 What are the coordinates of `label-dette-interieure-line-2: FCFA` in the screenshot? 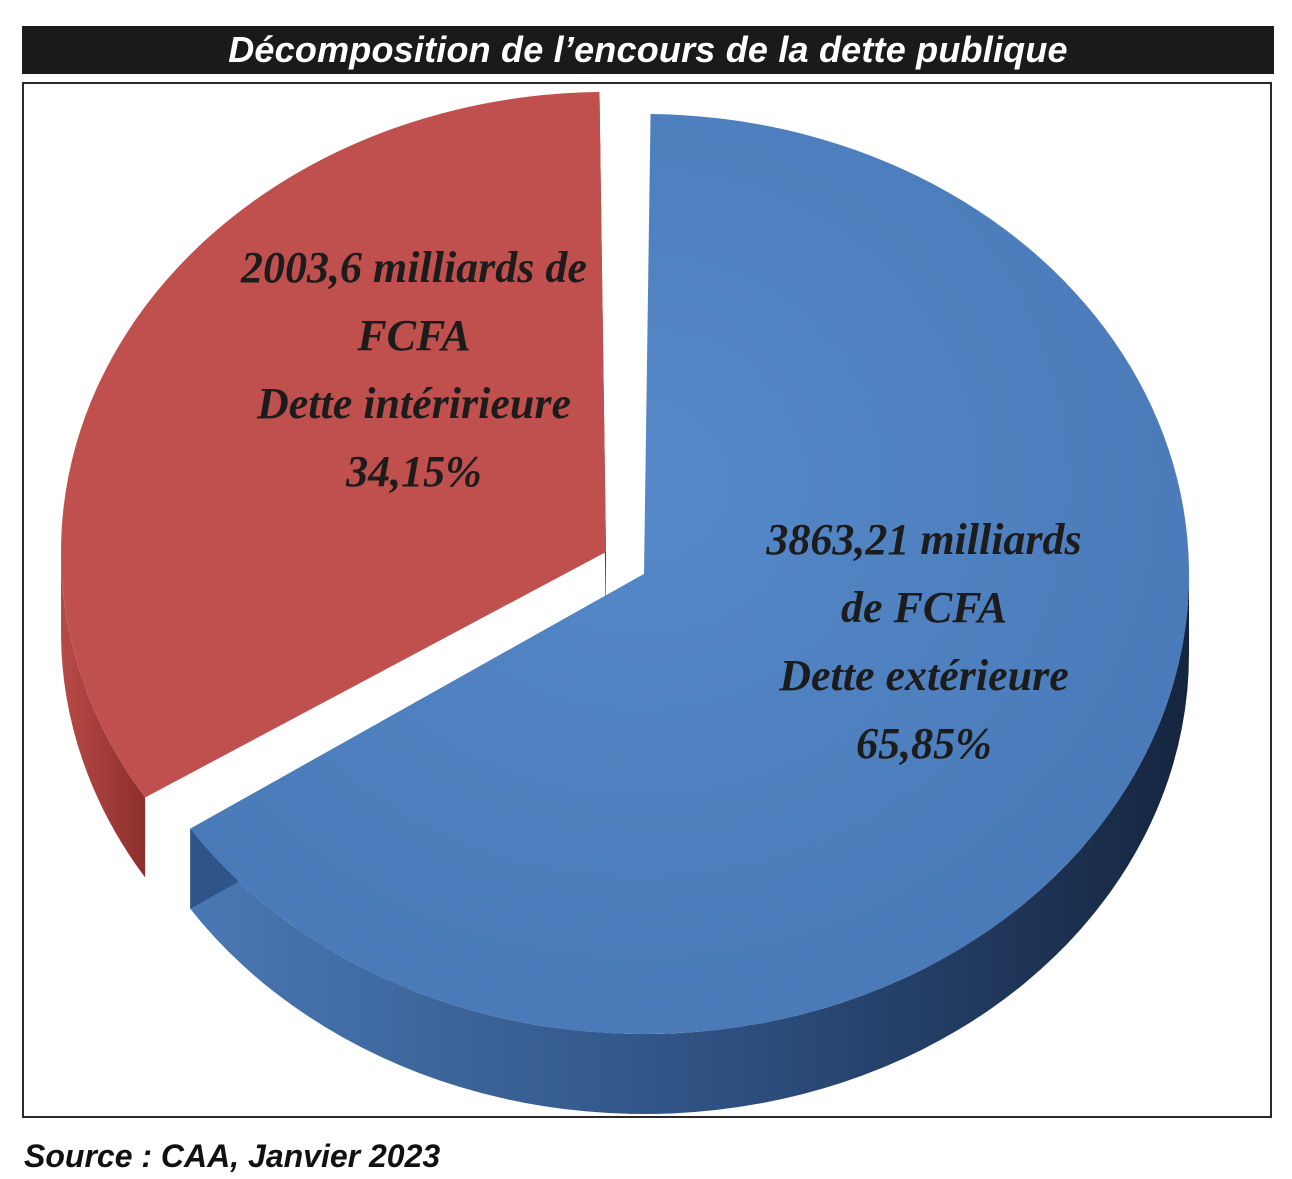 It's located at (413, 335).